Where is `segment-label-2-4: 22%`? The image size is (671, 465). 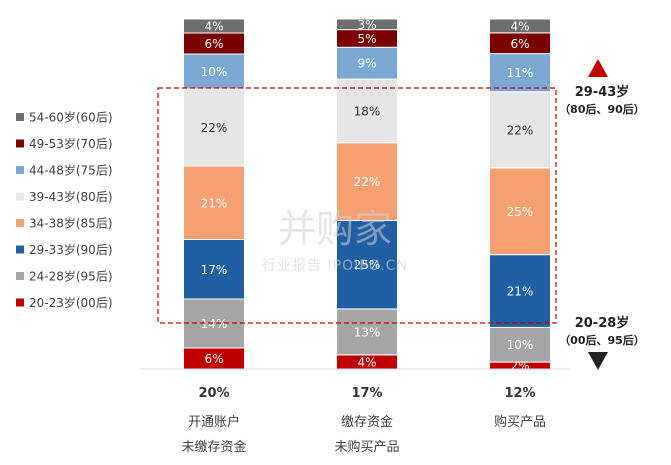 segment-label-2-4: 22% is located at coordinates (520, 130).